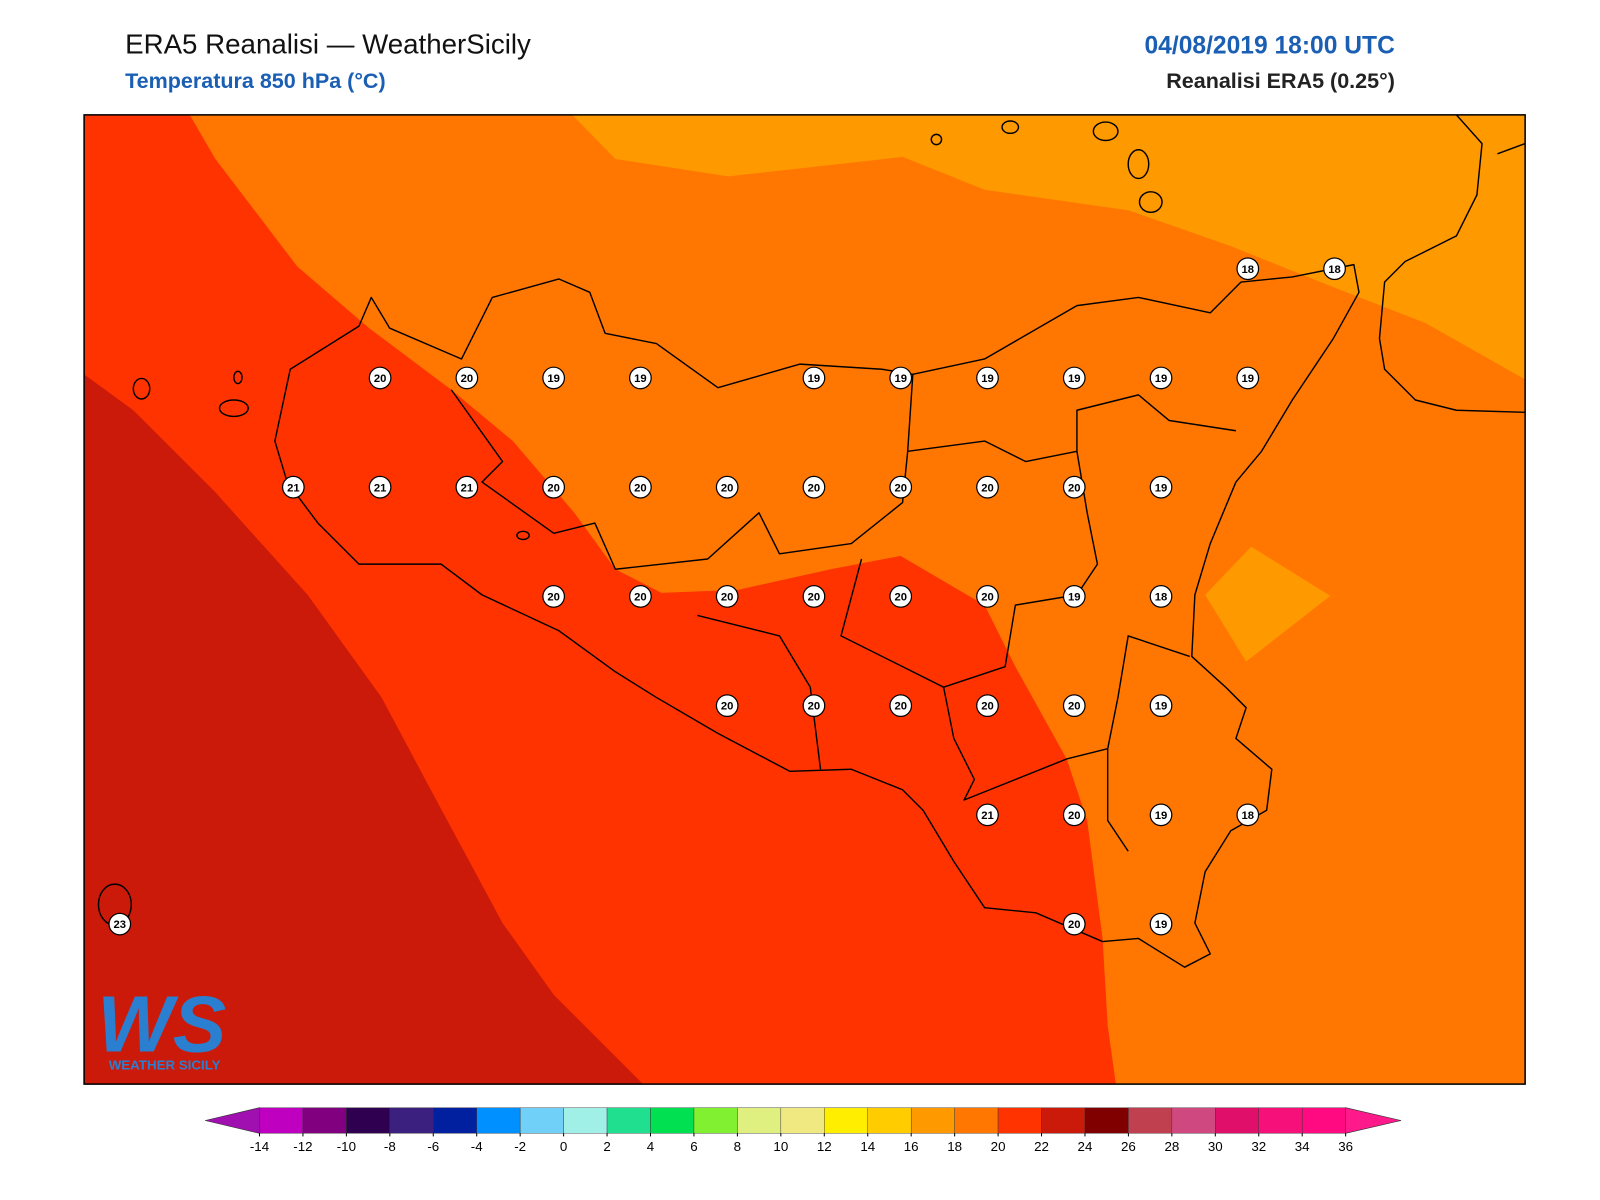 The height and width of the screenshot is (1200, 1600). What do you see at coordinates (1171, 1146) in the screenshot?
I see `colorbar-tick-label: 28` at bounding box center [1171, 1146].